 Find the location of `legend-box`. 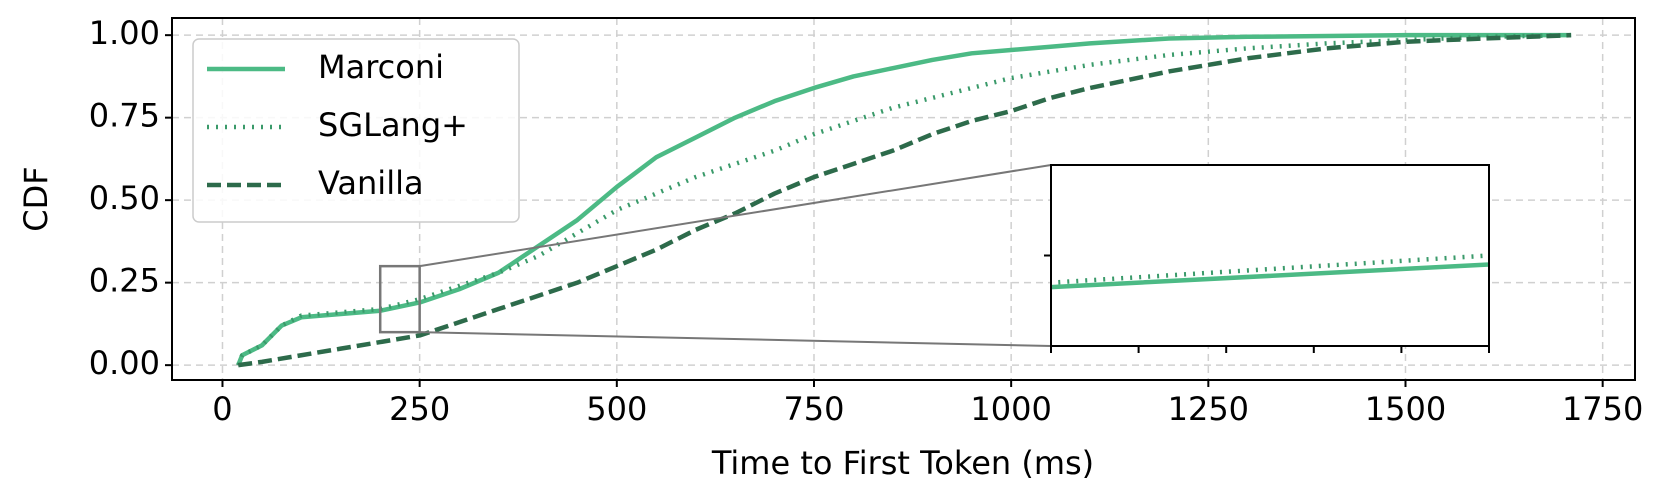

legend-box is located at coordinates (356, 130).